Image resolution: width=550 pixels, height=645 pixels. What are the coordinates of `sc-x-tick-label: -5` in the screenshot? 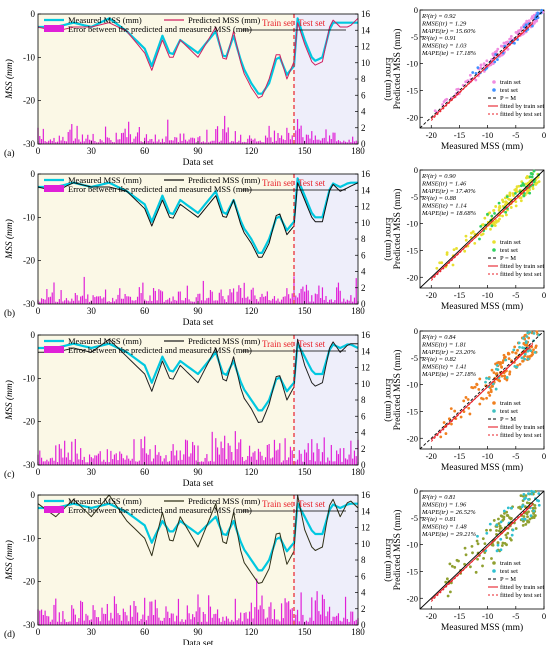 It's located at (515, 456).